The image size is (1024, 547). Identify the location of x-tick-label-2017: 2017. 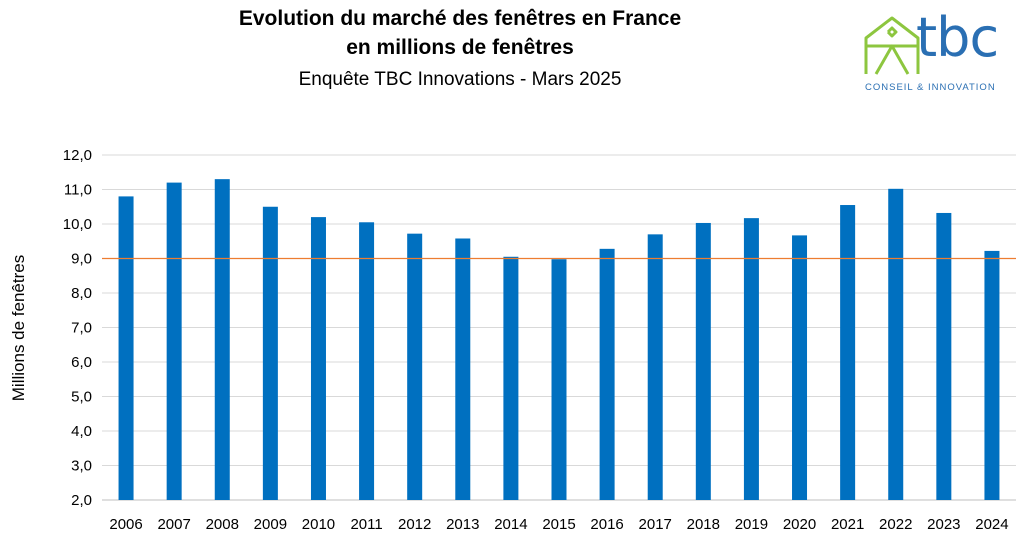
(655, 524).